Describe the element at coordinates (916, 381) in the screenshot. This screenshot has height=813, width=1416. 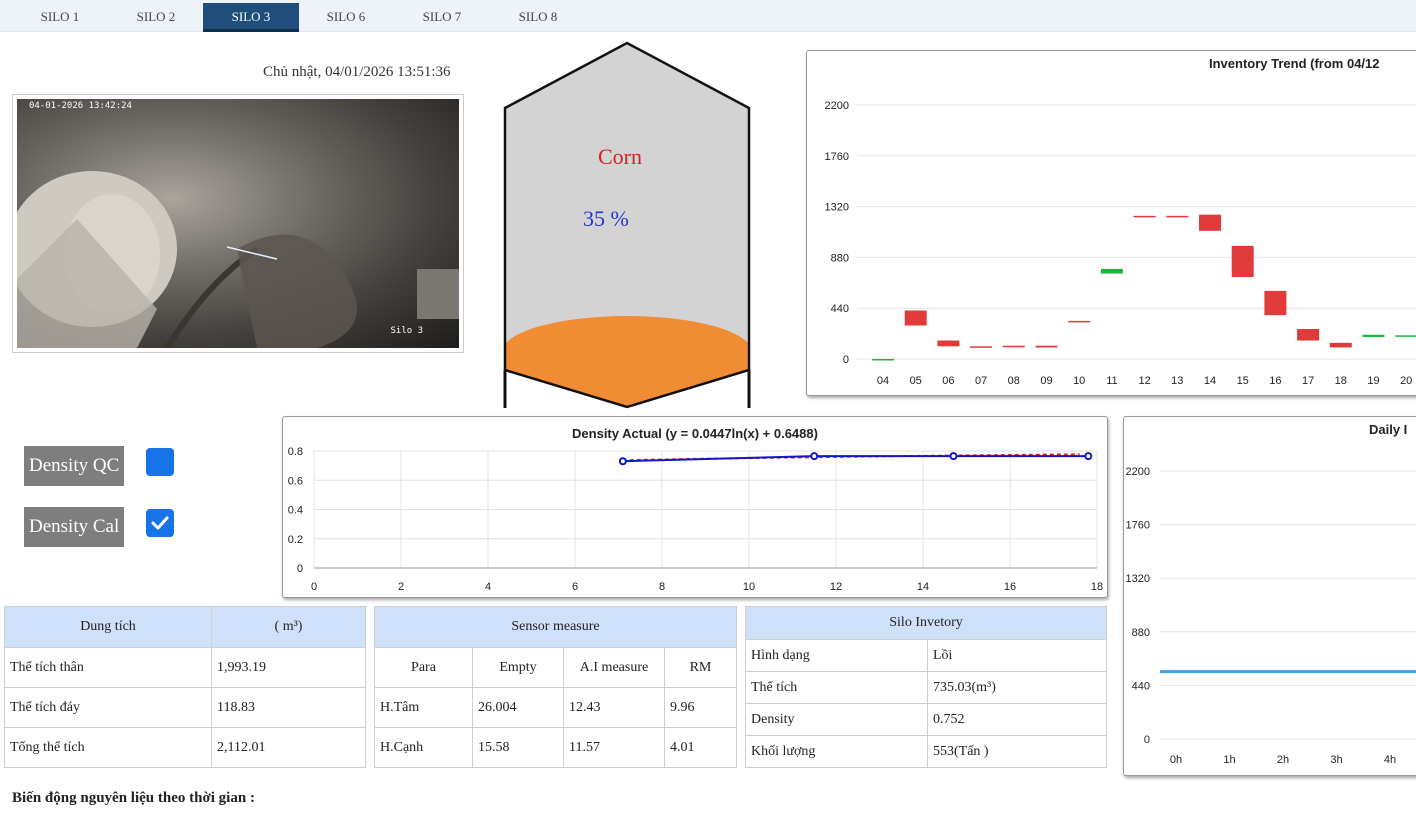
I see `x-tick-label: 05` at that location.